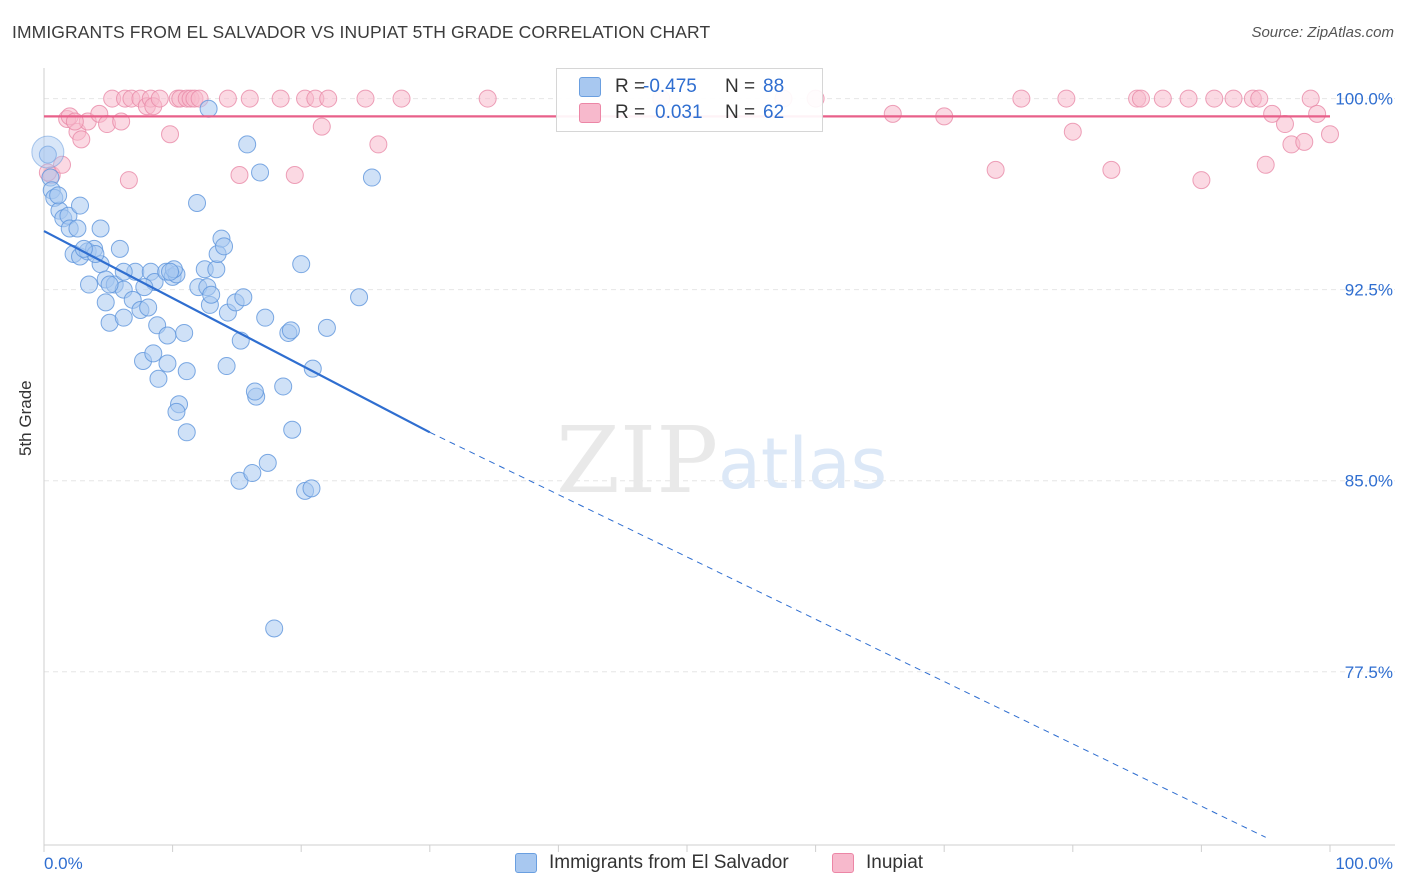 This screenshot has height=892, width=1406. I want to click on el-salvador-trend-line, so click(237, 332).